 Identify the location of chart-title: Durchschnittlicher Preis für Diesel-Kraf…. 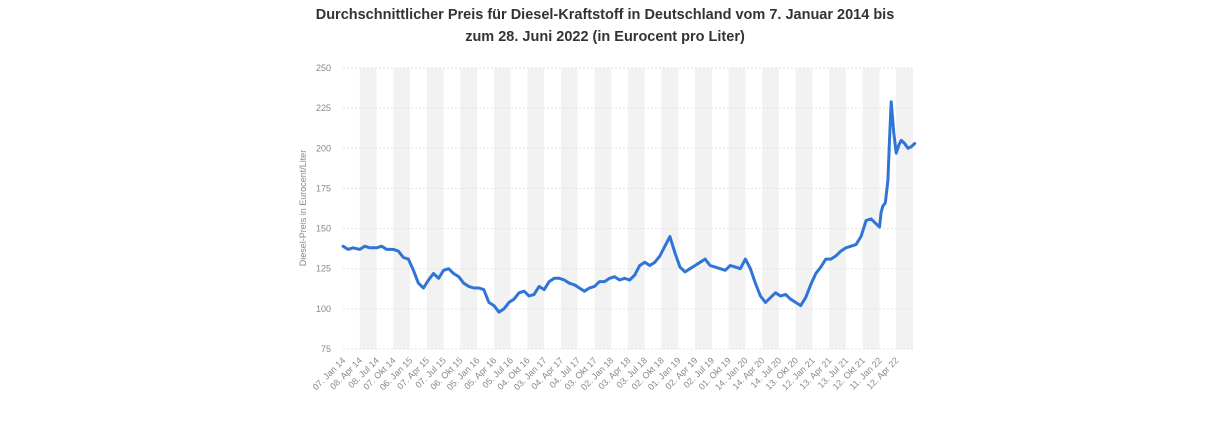
(605, 26).